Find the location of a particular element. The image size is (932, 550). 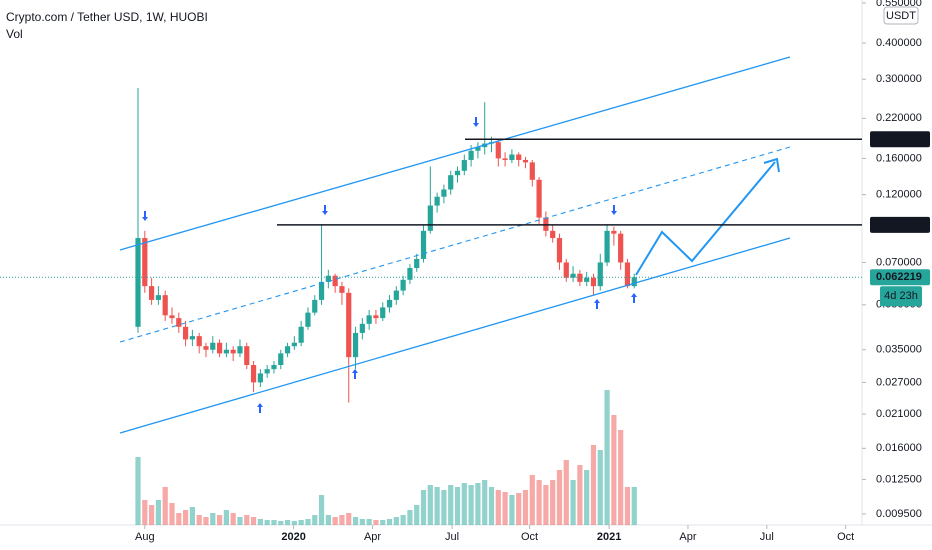

x-tick-label: Apr is located at coordinates (372, 537).